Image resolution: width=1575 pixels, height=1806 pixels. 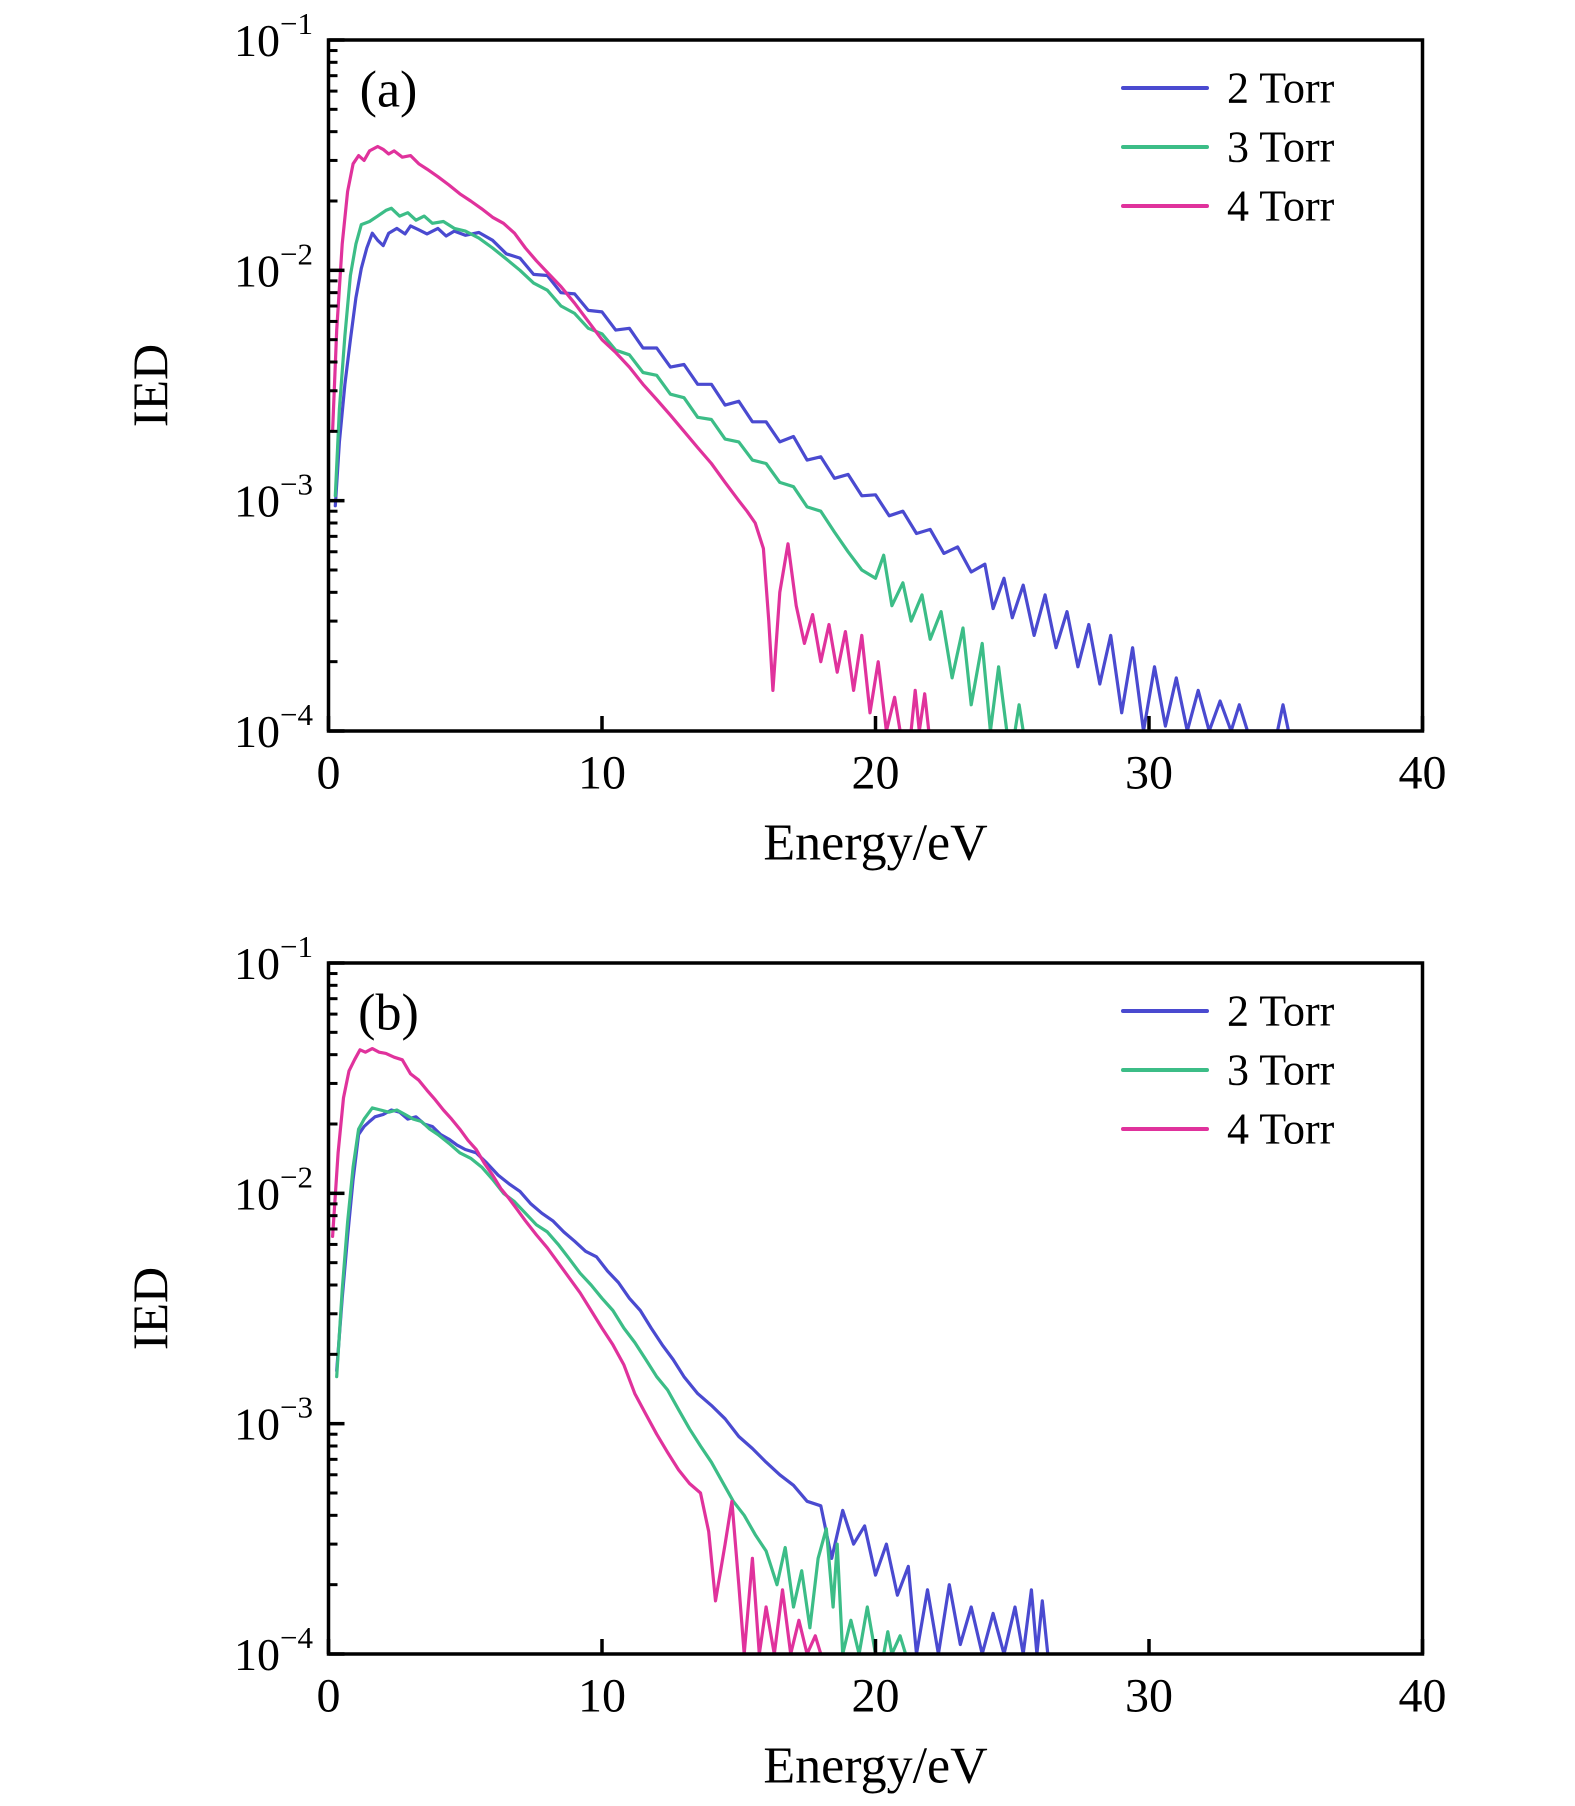 I want to click on x-axis-label-a: Energy/eV, so click(x=875, y=843).